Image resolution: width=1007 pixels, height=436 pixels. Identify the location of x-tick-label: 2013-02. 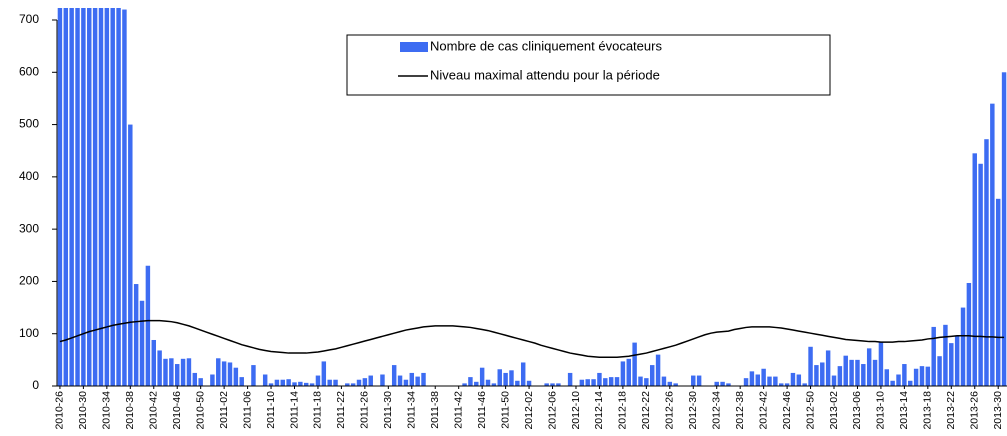
(834, 410).